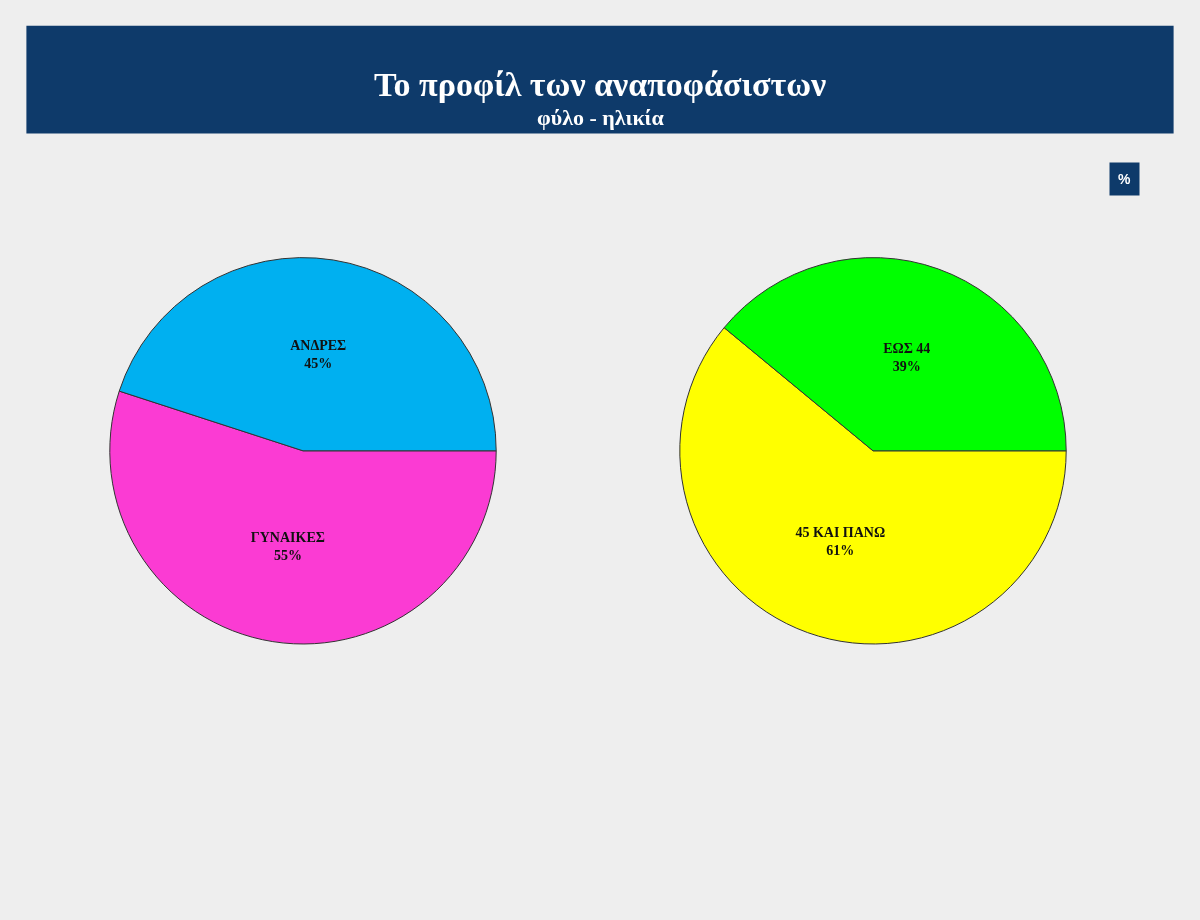 The width and height of the screenshot is (1200, 920). Describe the element at coordinates (840, 551) in the screenshot. I see `data-label: 61%` at that location.